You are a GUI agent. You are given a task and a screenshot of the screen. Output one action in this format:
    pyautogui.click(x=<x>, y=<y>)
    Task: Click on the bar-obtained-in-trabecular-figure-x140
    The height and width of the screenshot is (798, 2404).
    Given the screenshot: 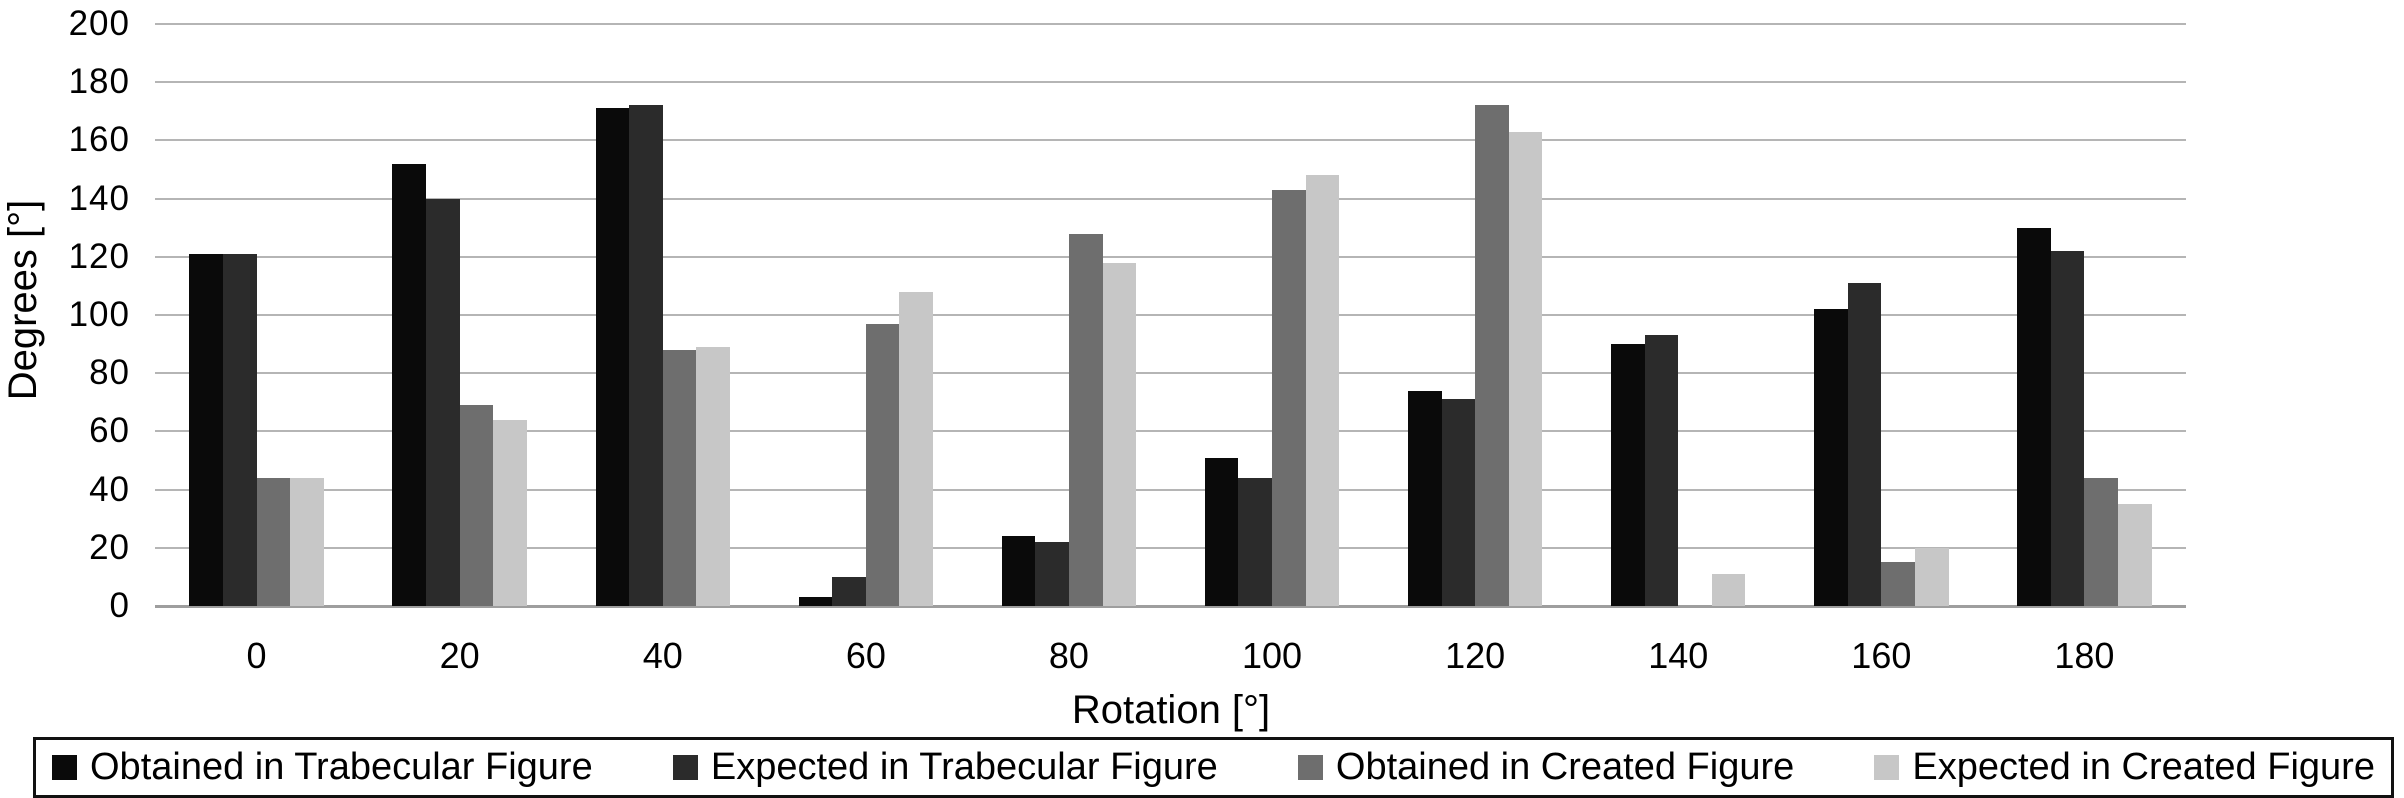 What is the action you would take?
    pyautogui.click(x=1628, y=475)
    